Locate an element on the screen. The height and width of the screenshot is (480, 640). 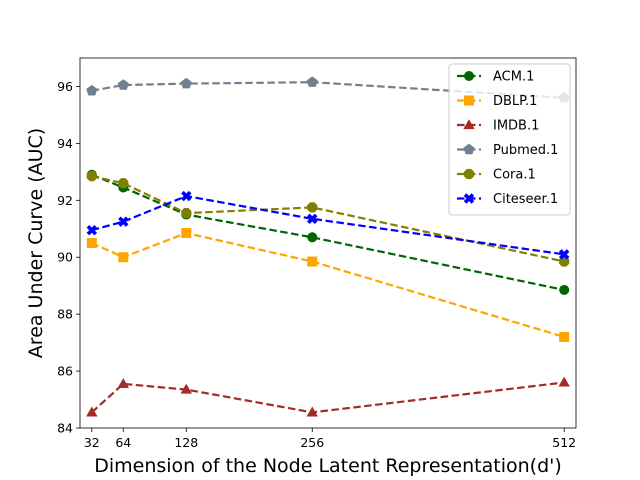
legend-item: ACM.1 is located at coordinates (495, 77).